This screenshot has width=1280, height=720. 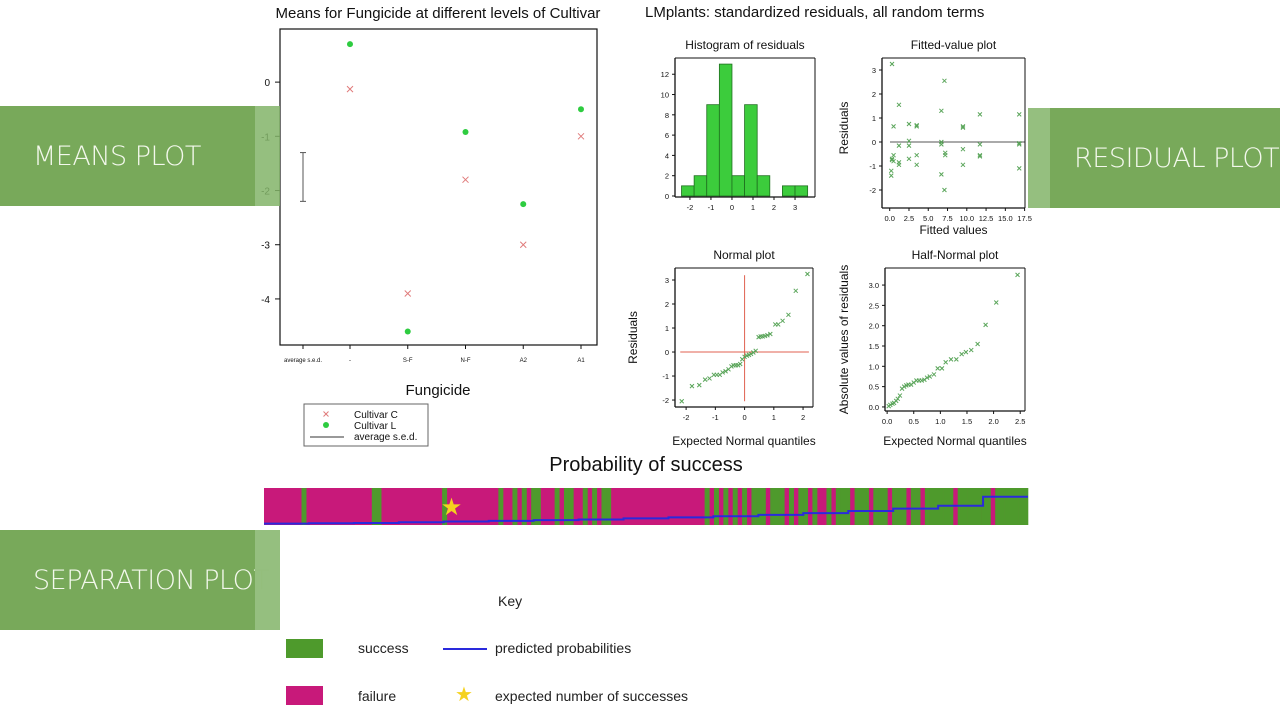 What do you see at coordinates (591, 696) in the screenshot?
I see `expected-label: expected number of successes` at bounding box center [591, 696].